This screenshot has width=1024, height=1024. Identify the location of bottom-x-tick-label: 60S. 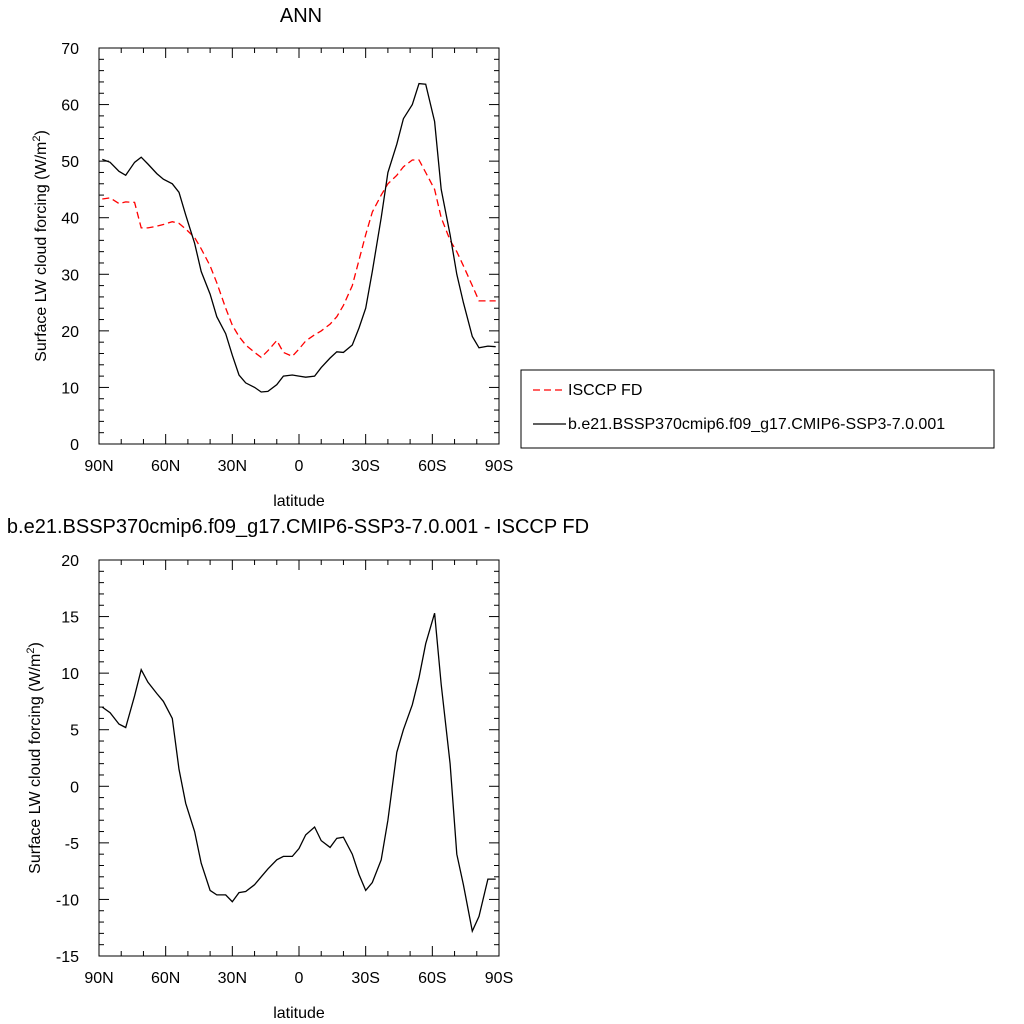
(432, 978).